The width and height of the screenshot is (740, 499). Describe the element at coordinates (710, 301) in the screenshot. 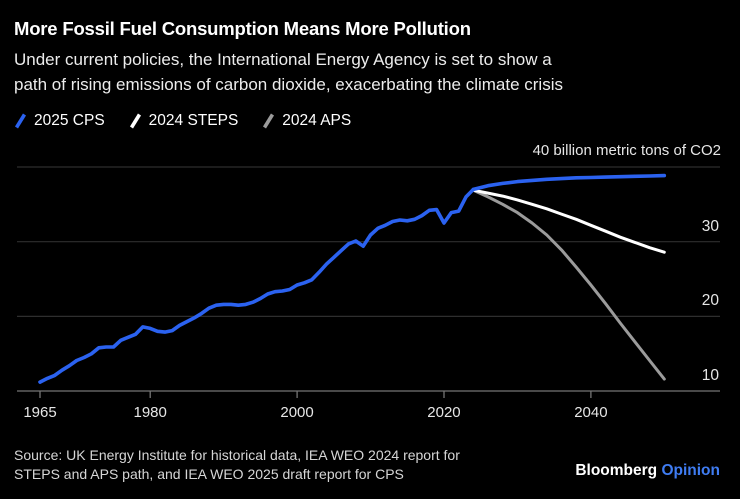

I see `y-tick-label: 20` at that location.